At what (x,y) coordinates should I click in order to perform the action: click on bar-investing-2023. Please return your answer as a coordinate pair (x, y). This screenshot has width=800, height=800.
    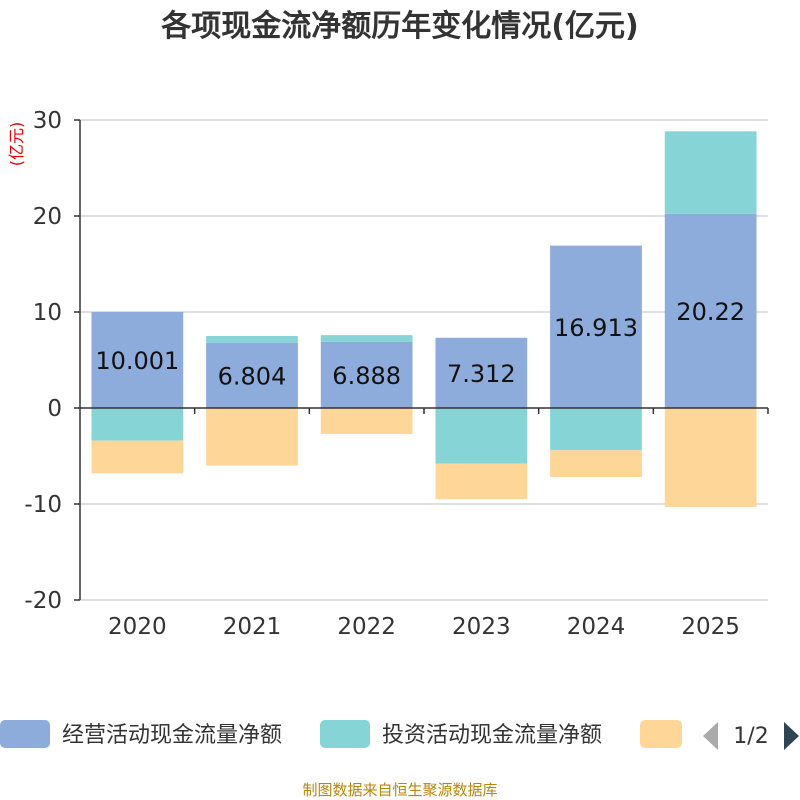
    Looking at the image, I should click on (481, 436).